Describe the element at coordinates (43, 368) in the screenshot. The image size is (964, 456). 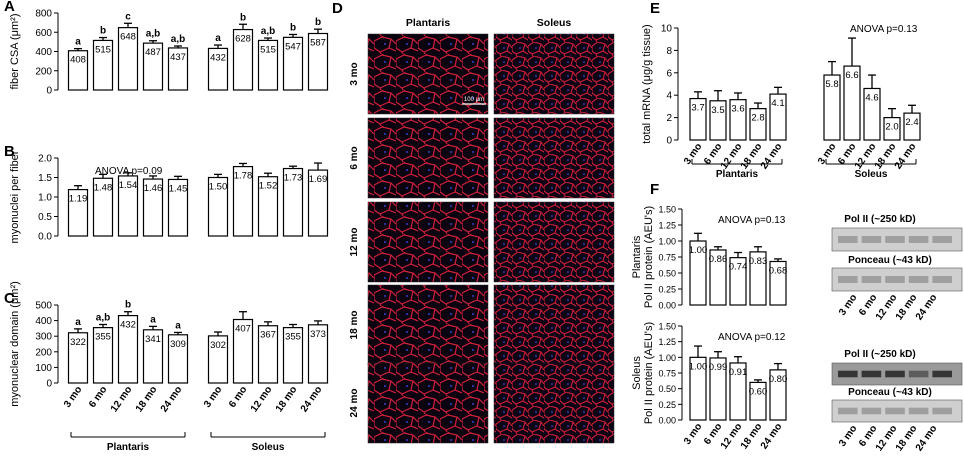
I see `y-tick-label: 100` at that location.